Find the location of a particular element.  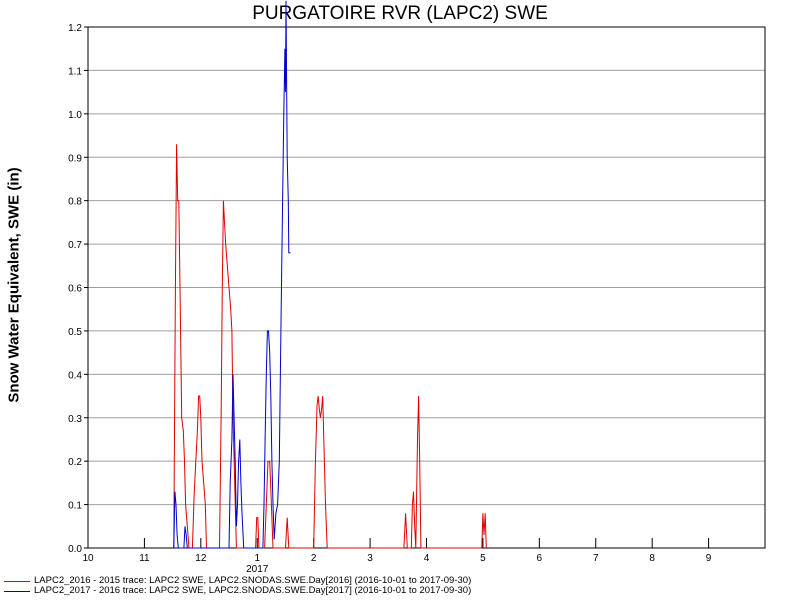

y-tick-label: 1.0 is located at coordinates (75, 115).